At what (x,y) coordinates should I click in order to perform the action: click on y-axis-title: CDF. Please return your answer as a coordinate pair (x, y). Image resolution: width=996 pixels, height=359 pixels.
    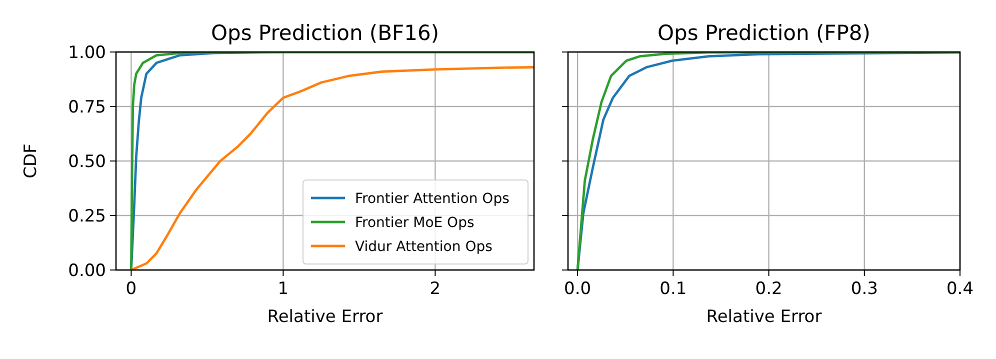
    Looking at the image, I should click on (31, 161).